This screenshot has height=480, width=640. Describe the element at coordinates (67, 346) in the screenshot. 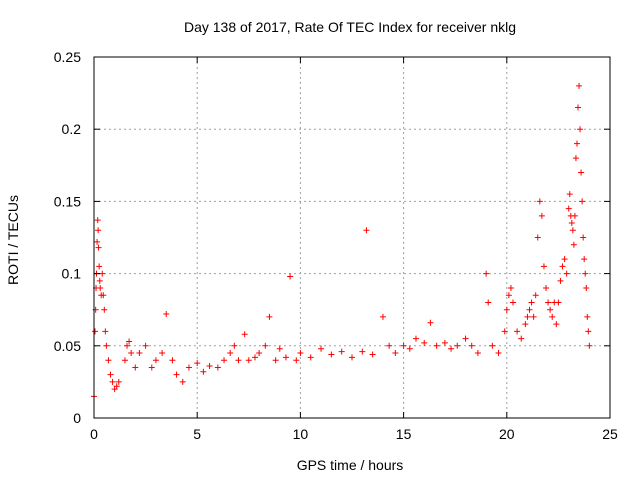

I see `y-tick-label: 0.05` at that location.